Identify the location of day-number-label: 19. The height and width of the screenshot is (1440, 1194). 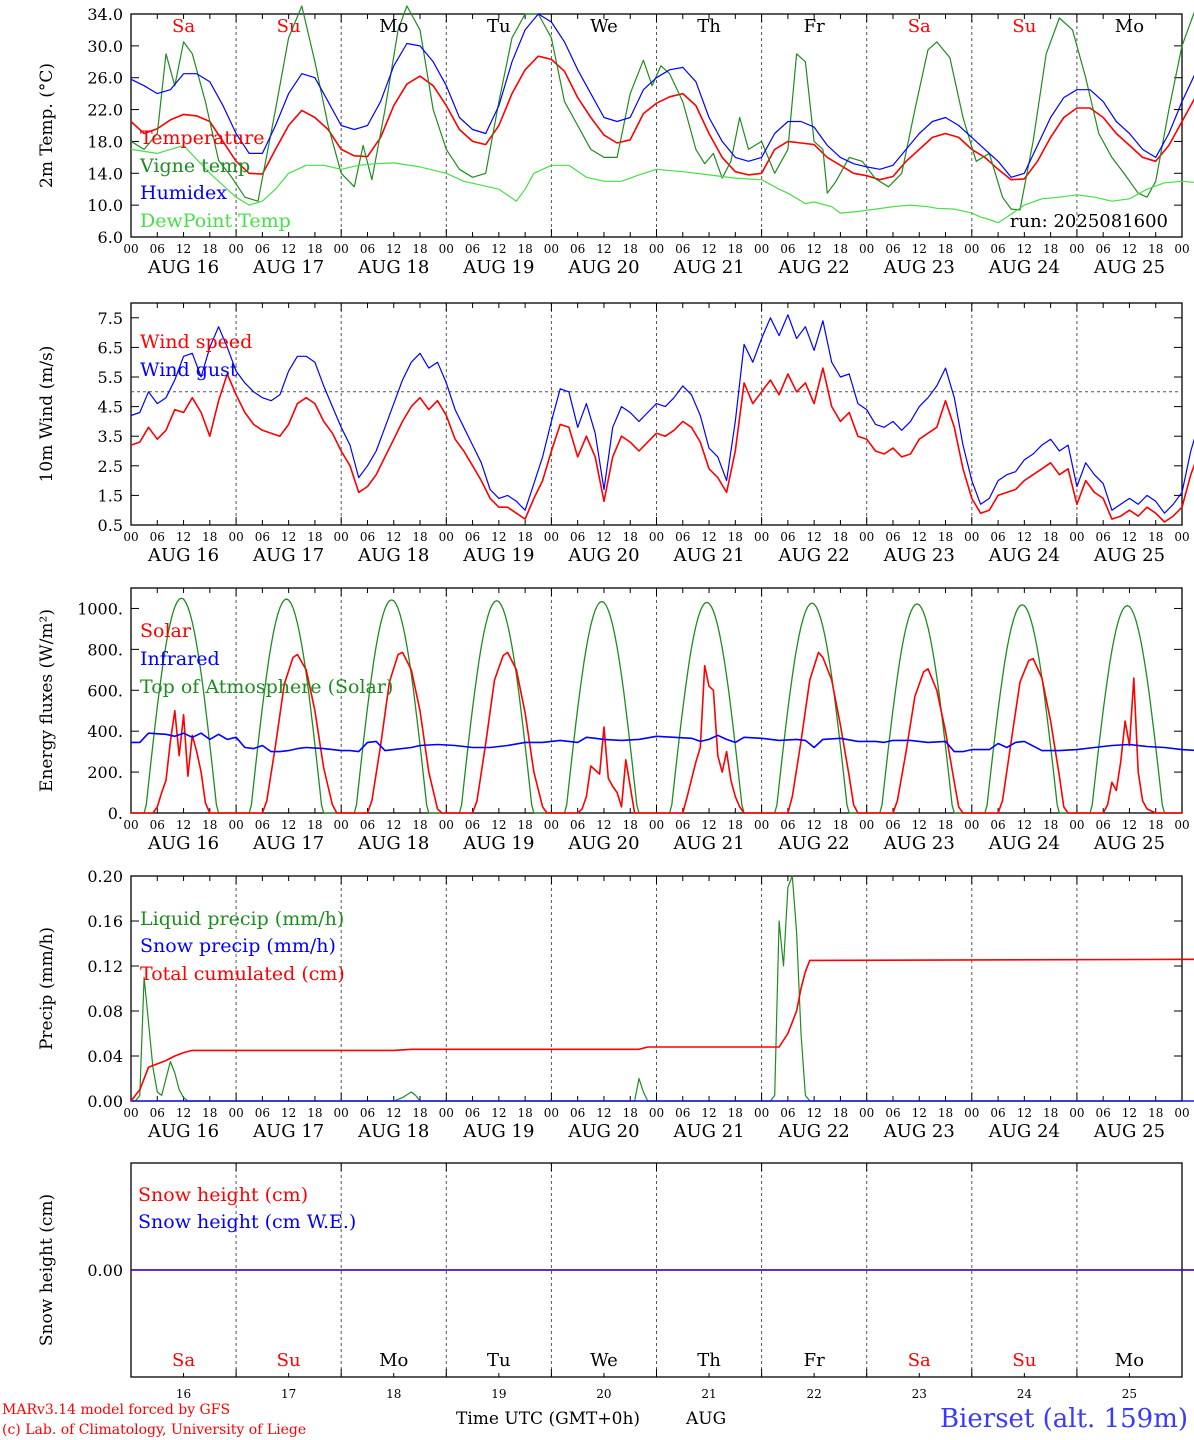
(498, 1394).